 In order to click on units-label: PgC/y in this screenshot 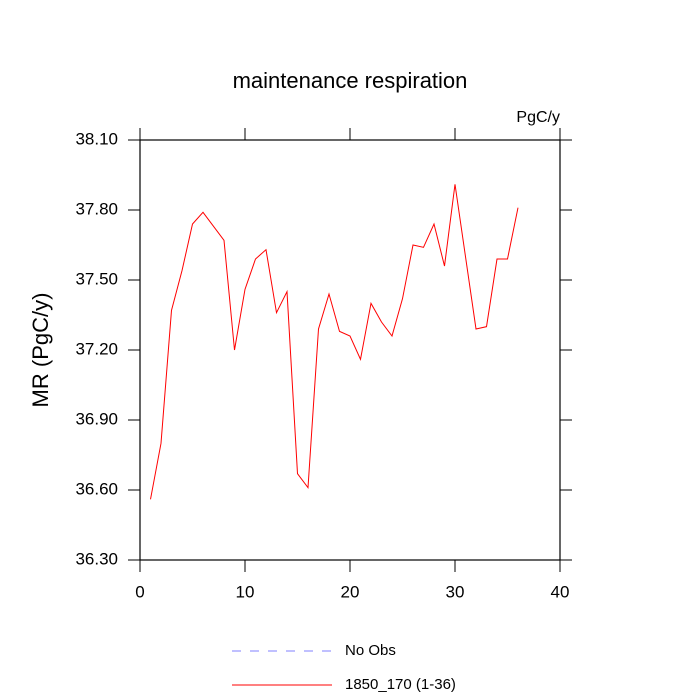, I will do `click(538, 117)`.